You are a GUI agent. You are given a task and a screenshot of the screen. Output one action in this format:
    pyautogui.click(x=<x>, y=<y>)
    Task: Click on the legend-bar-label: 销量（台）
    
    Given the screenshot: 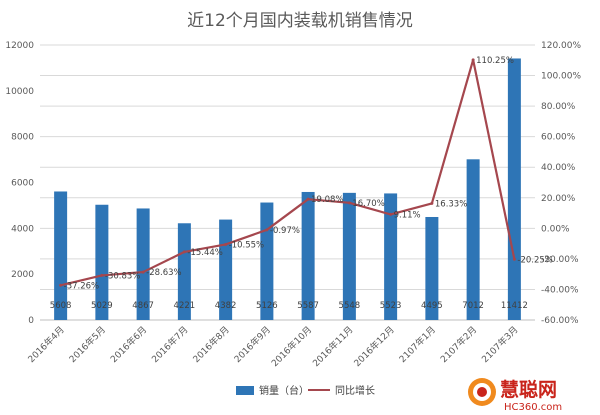 What is the action you would take?
    pyautogui.click(x=284, y=390)
    